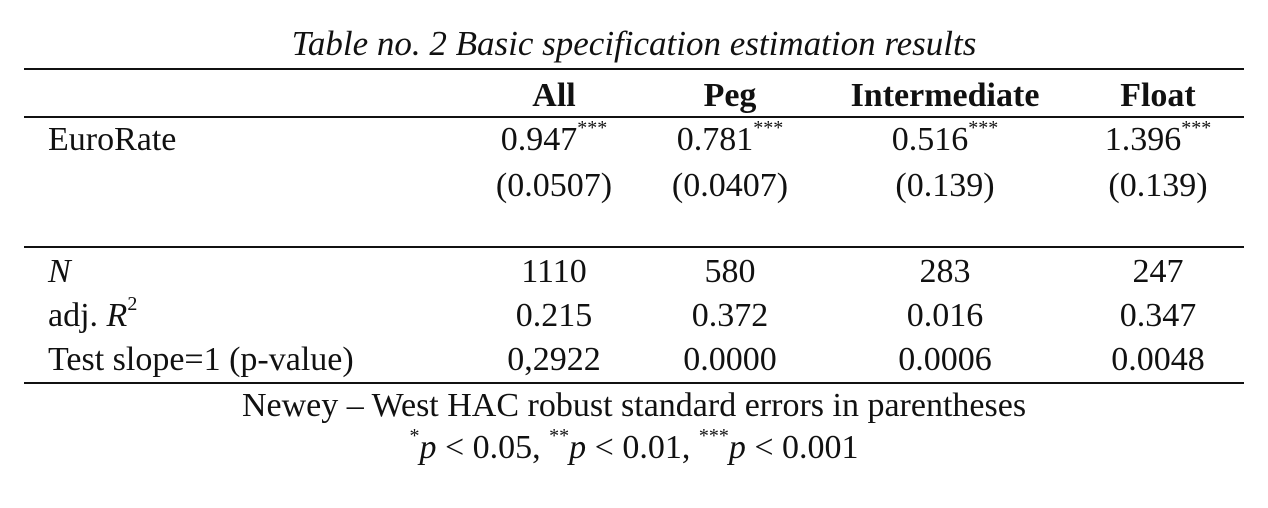  I want to click on sig-rest-2: < 0.01,, so click(642, 447).